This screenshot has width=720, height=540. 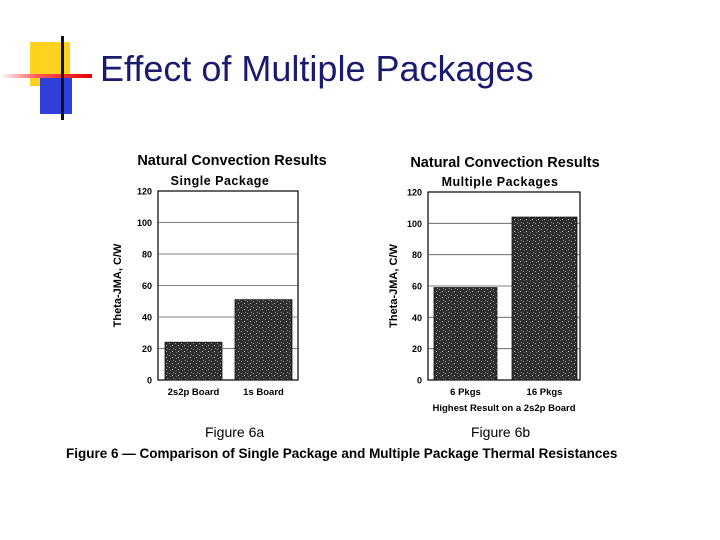 I want to click on chart-a-category-label: 1s Board, so click(x=263, y=392).